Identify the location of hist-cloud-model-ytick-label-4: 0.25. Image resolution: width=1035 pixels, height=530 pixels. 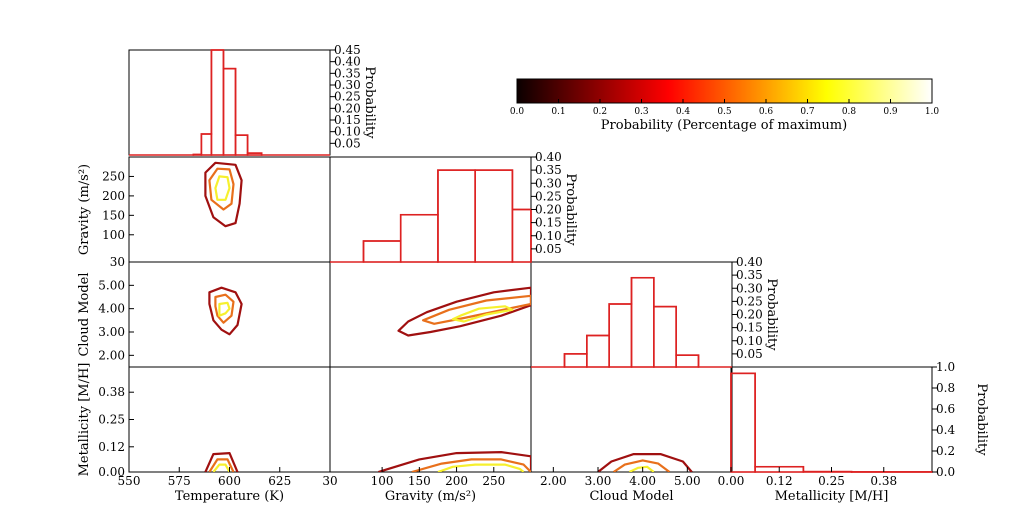
(749, 301).